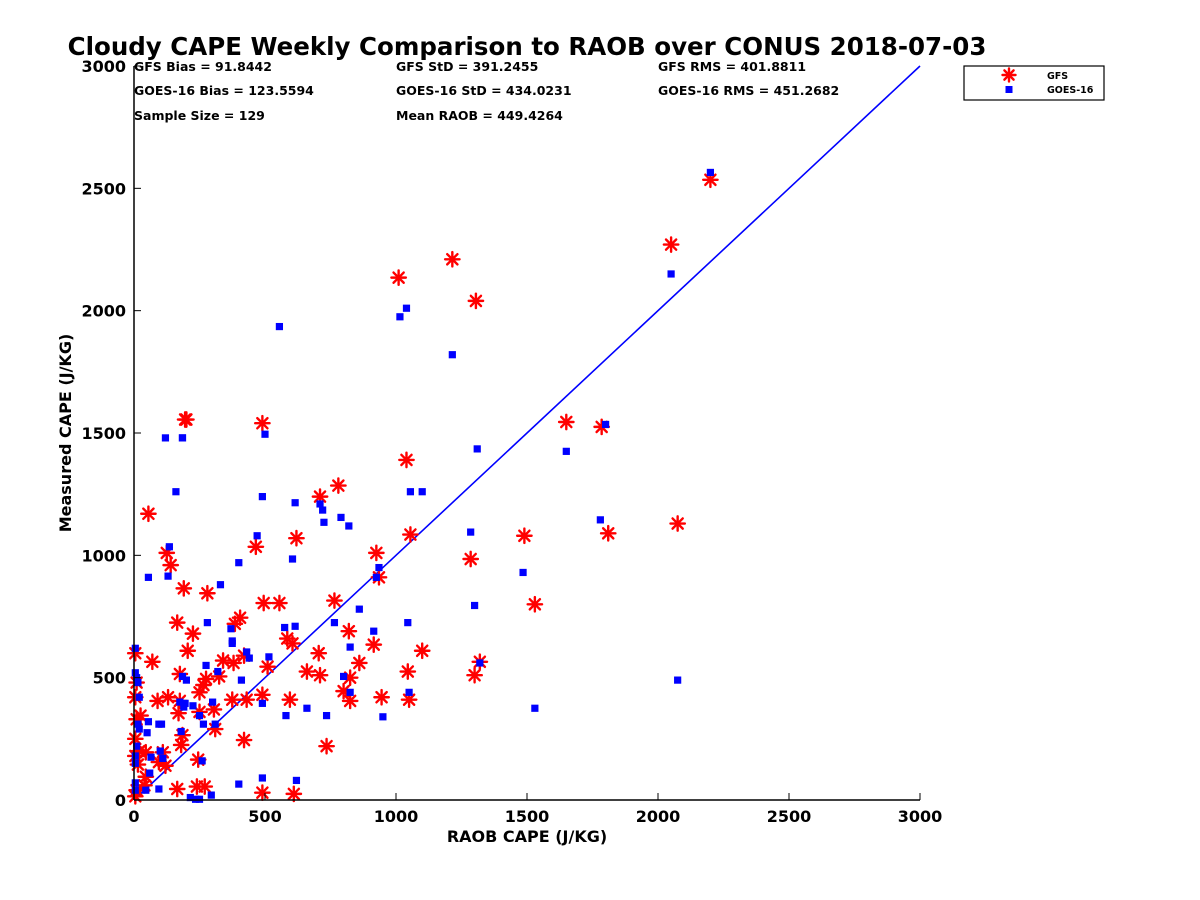 This screenshot has width=1200, height=900. I want to click on x-tick-label: 3000, so click(920, 816).